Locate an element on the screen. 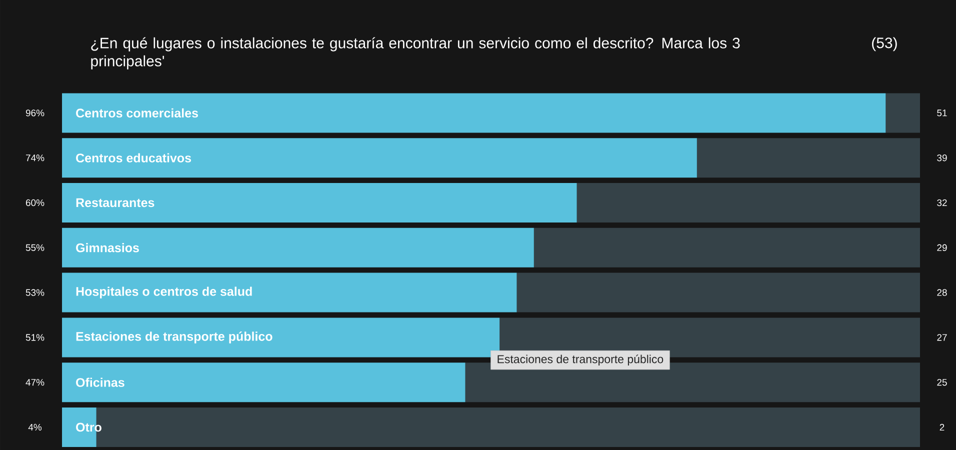 The width and height of the screenshot is (956, 450). text: 28 is located at coordinates (942, 292).